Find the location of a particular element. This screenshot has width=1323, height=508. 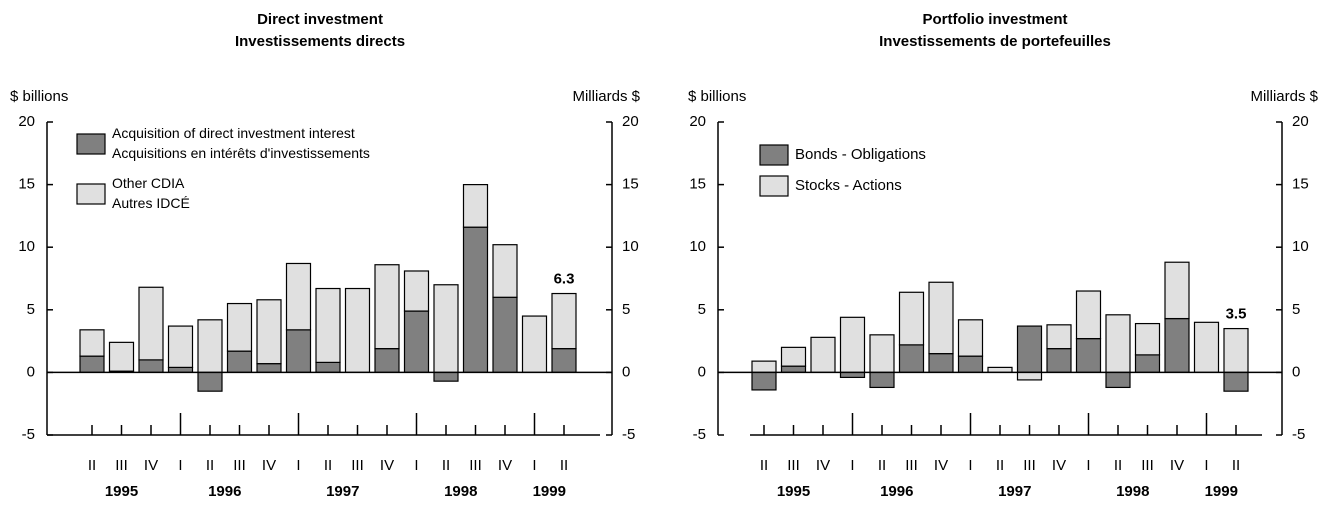

value-label: 6.3 is located at coordinates (564, 278).